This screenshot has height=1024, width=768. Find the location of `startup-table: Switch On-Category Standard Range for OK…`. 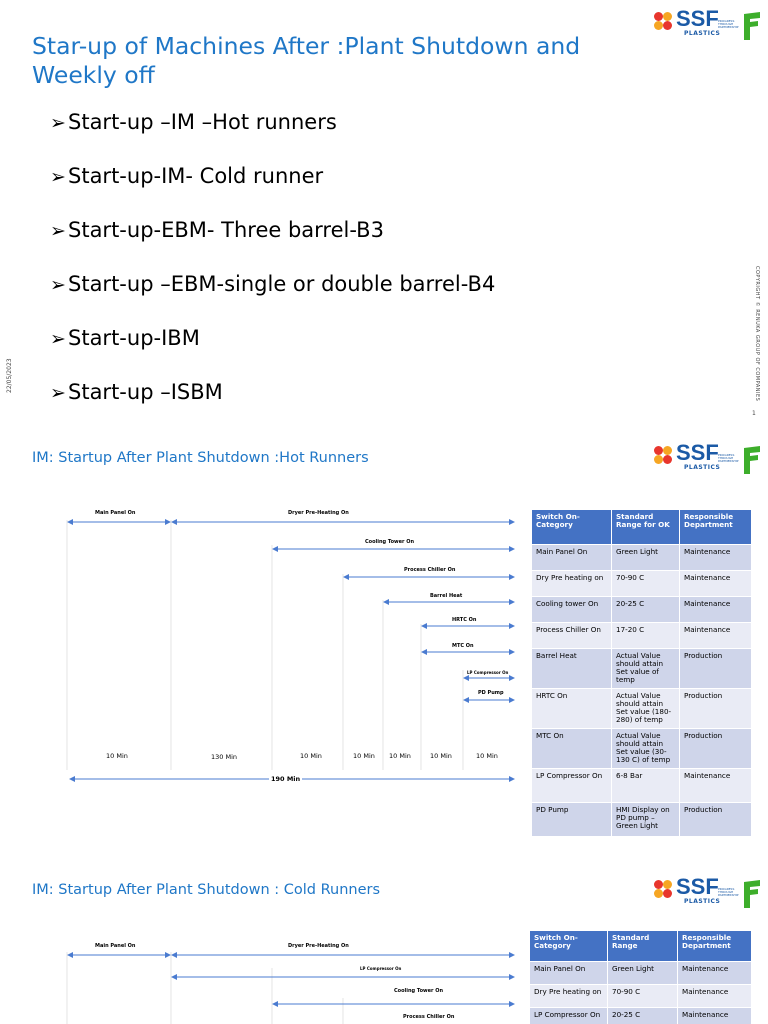

startup-table: Switch On-Category Standard Range for OK… is located at coordinates (641, 673).